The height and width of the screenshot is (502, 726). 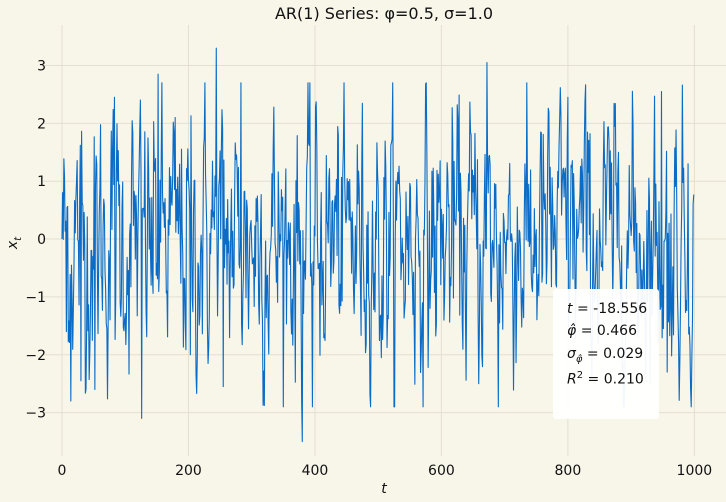 I want to click on y-tick-label: 3, so click(x=41, y=66).